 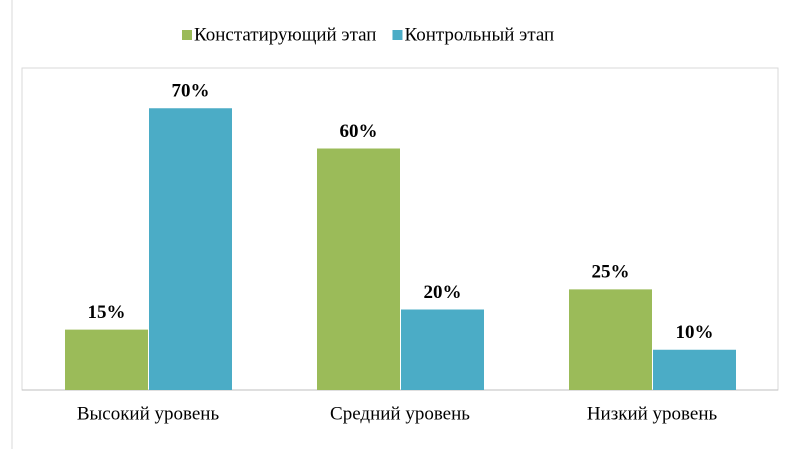 I want to click on x-tick-label: Низкий уровень, so click(x=652, y=413).